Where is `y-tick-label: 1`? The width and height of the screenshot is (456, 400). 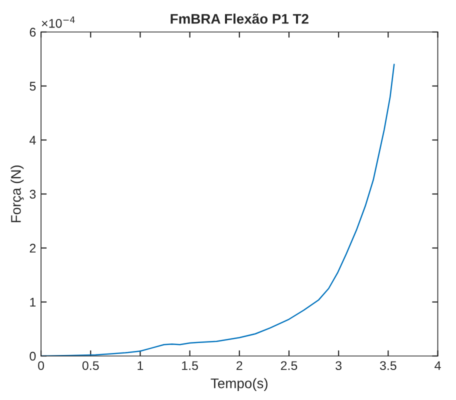 y-tick-label: 1 is located at coordinates (33, 302).